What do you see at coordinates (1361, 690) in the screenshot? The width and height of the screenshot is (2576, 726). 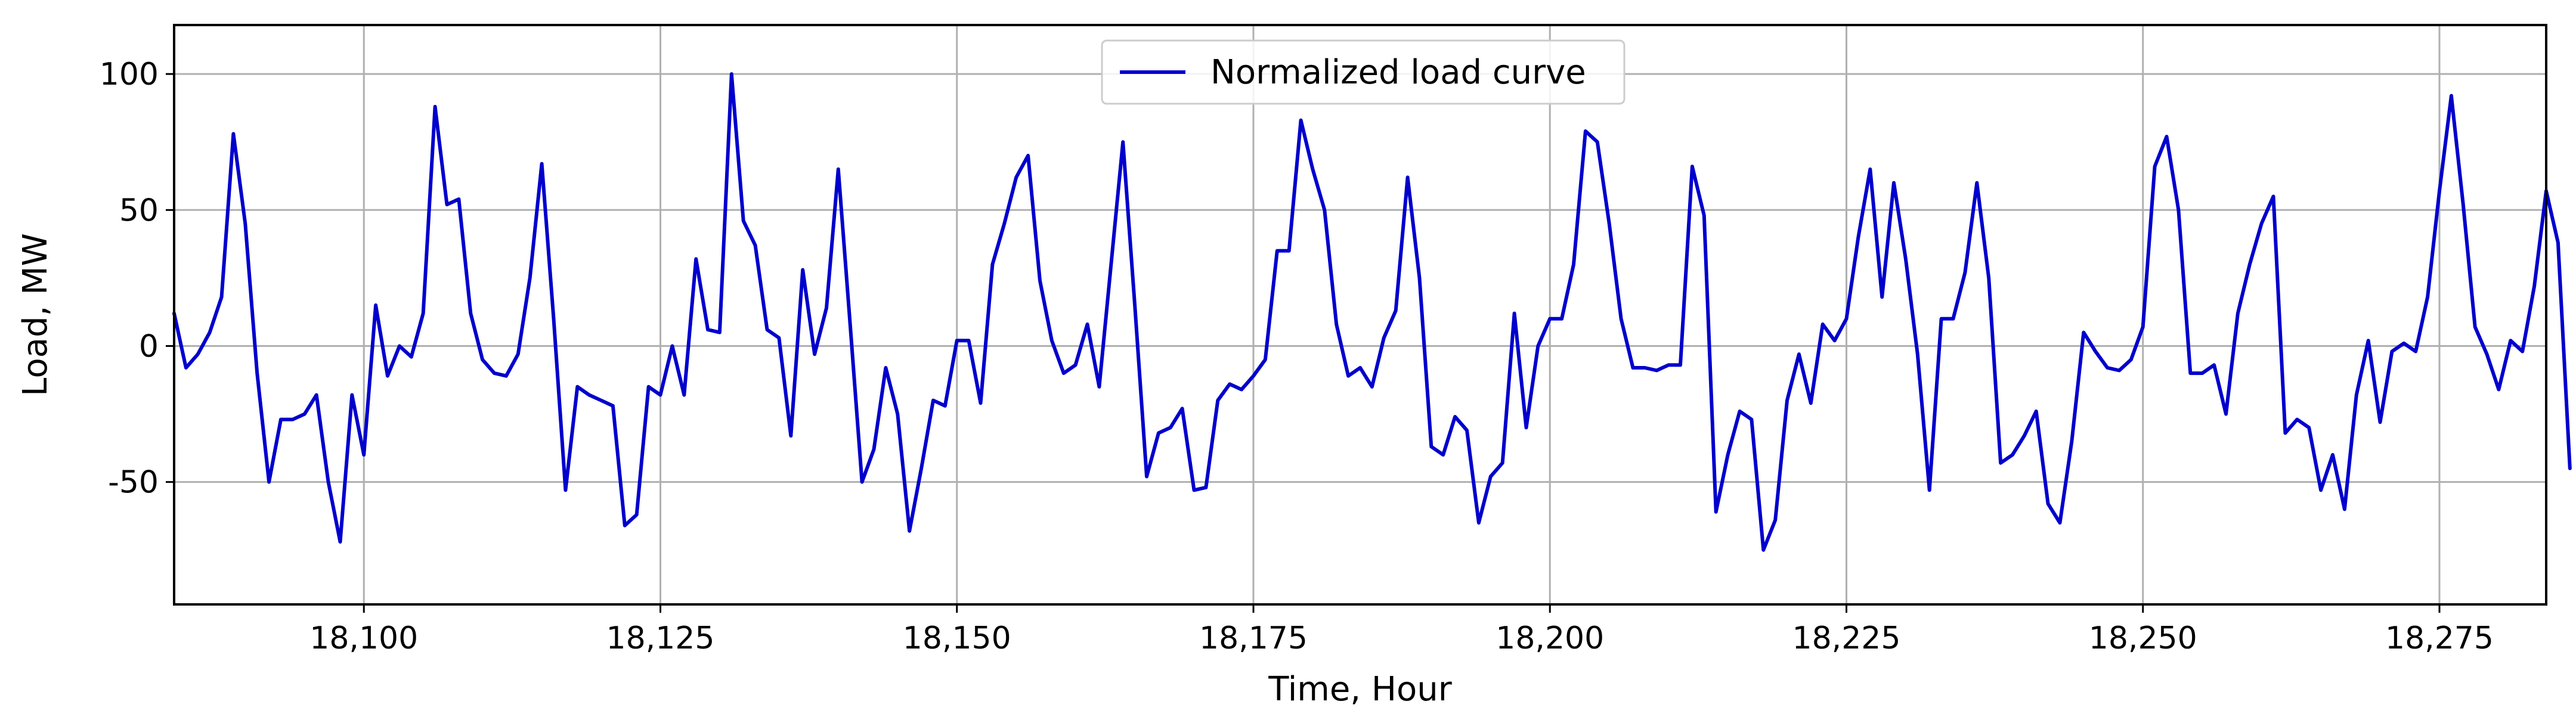 I see `x-axis-title: Time, Hour` at bounding box center [1361, 690].